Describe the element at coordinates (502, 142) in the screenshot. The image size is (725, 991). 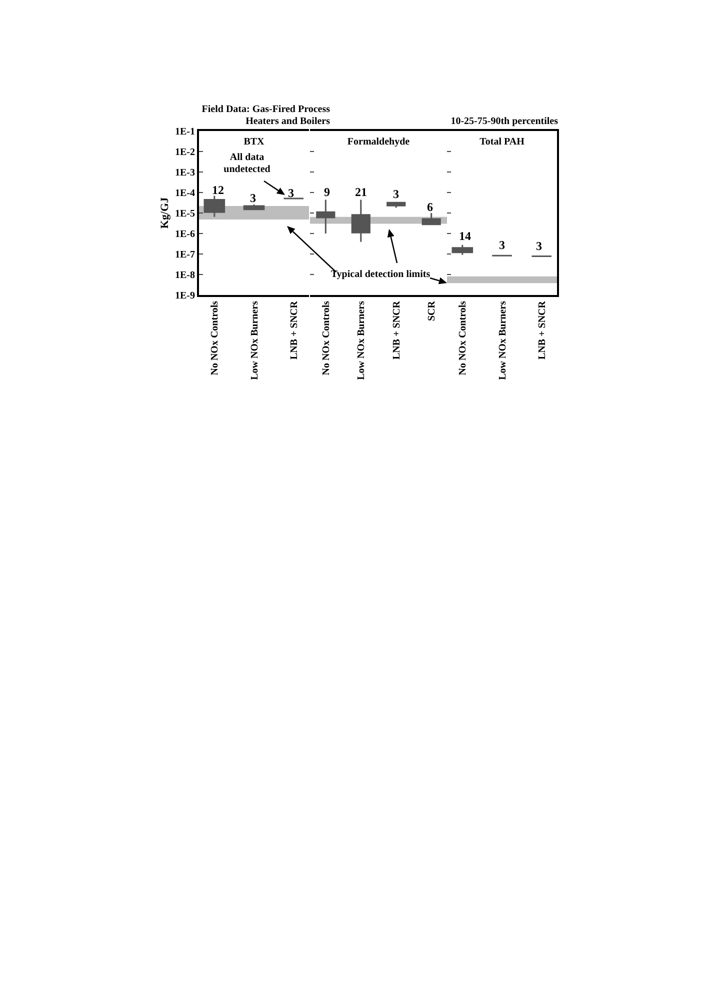
I see `text: Total PAH` at that location.